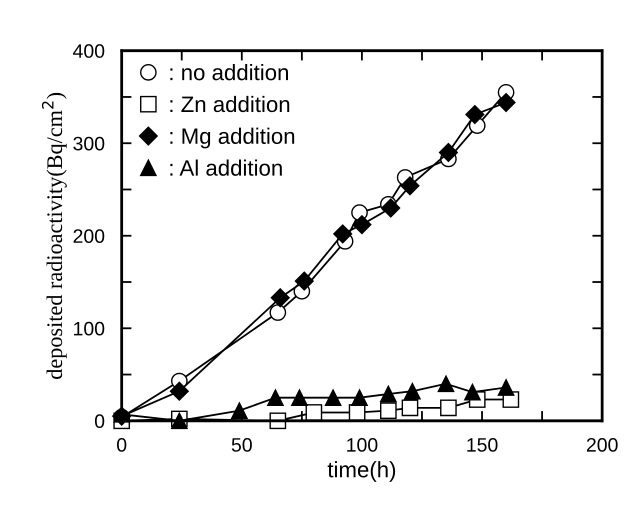  I want to click on legend-label: : no addition, so click(229, 72).